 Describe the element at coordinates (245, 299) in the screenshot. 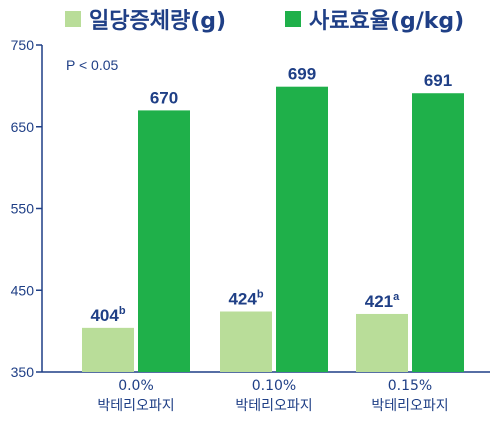

I see `data-label-series1-cat2: 424b` at that location.